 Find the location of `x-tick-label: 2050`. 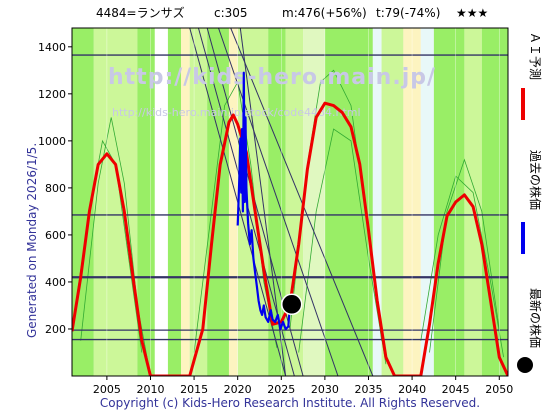

x-tick-label: 2050 is located at coordinates (499, 389).